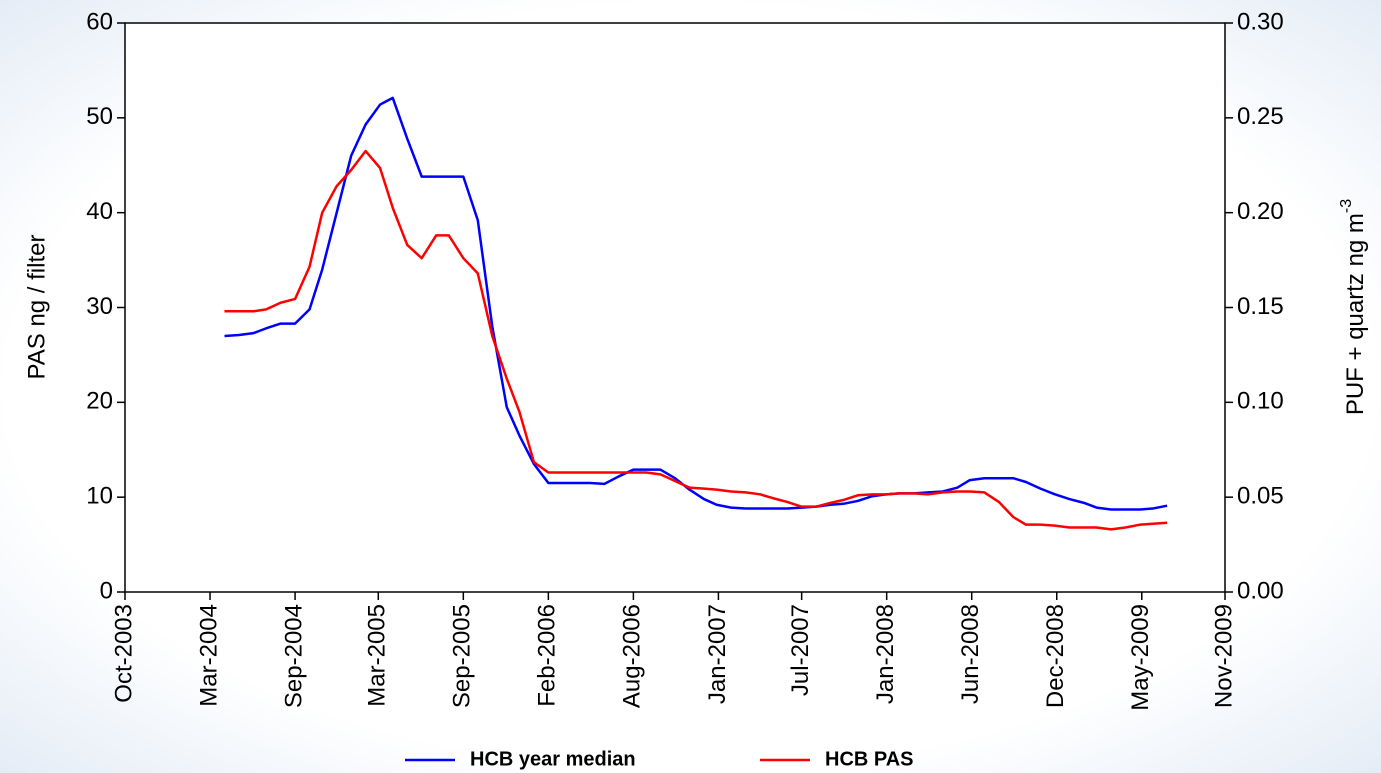 The image size is (1381, 773). Describe the element at coordinates (1260, 496) in the screenshot. I see `y2-tick-label: 0.05` at that location.